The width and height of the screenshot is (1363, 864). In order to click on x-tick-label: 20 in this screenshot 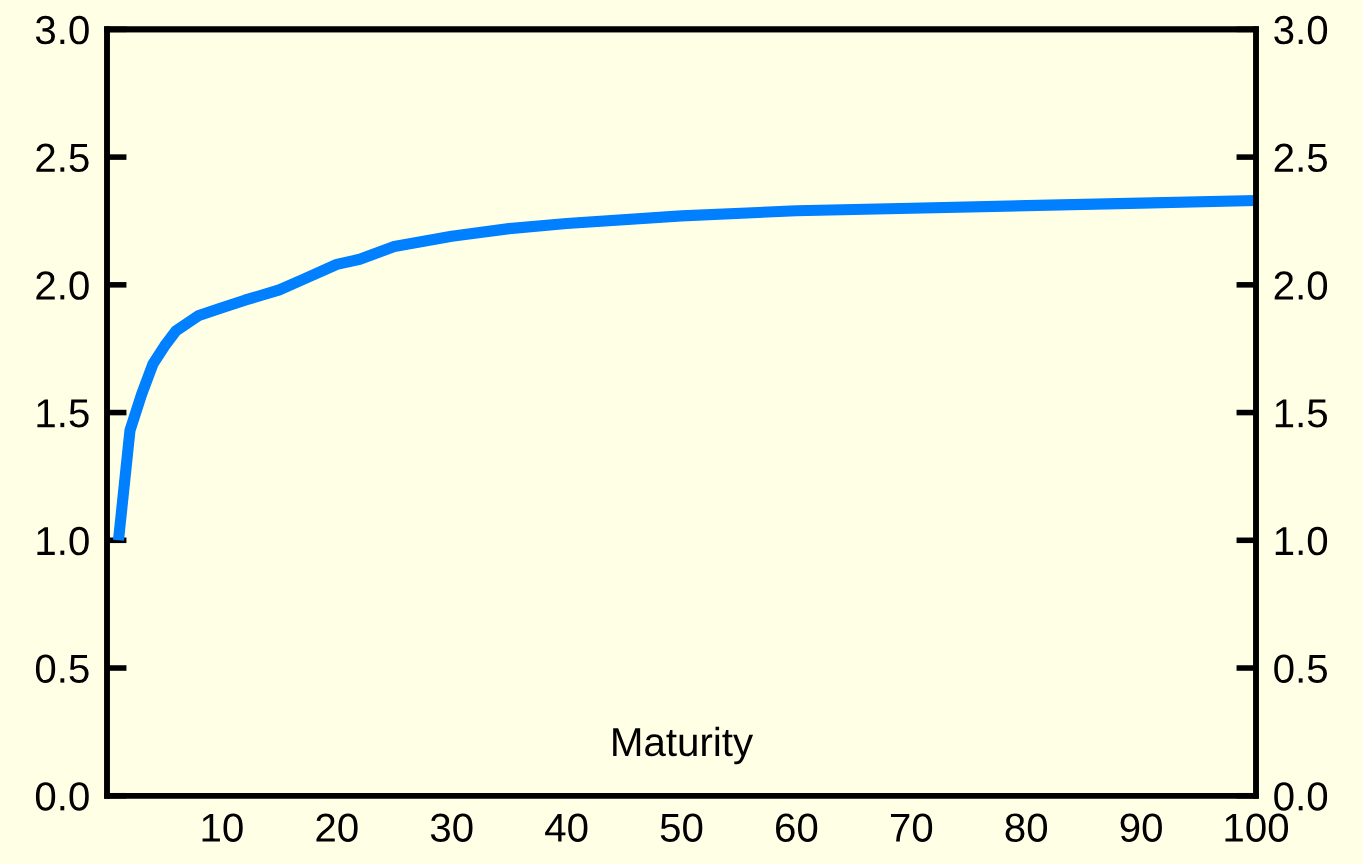, I will do `click(337, 827)`.